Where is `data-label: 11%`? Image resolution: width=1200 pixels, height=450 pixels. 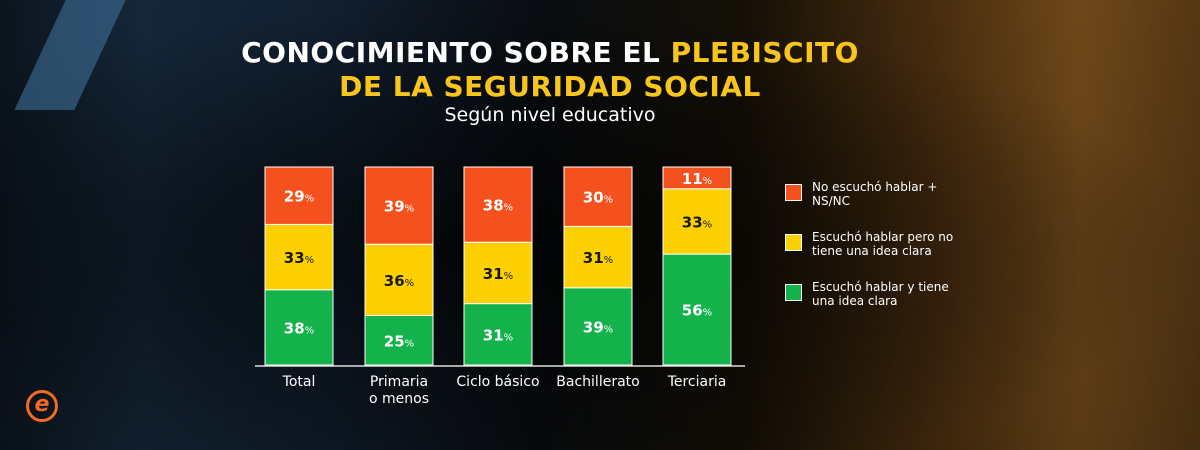
data-label: 11% is located at coordinates (697, 179).